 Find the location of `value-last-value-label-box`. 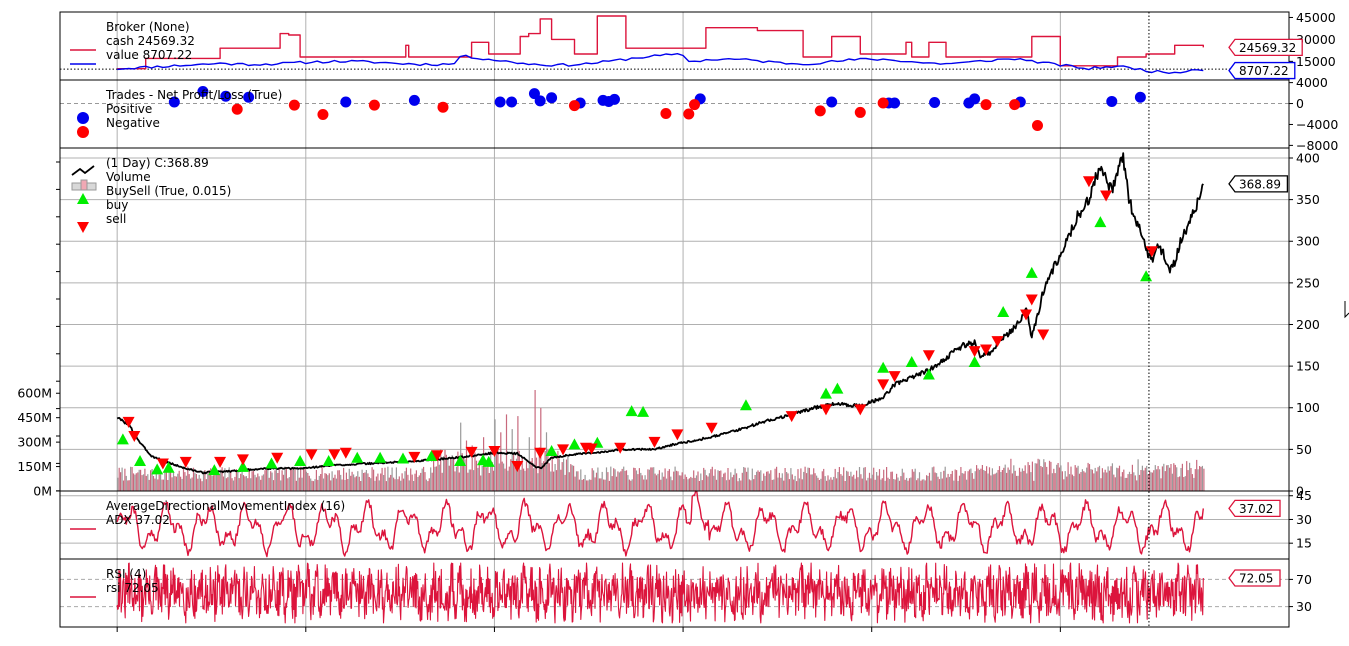

value-last-value-label-box is located at coordinates (1262, 70).